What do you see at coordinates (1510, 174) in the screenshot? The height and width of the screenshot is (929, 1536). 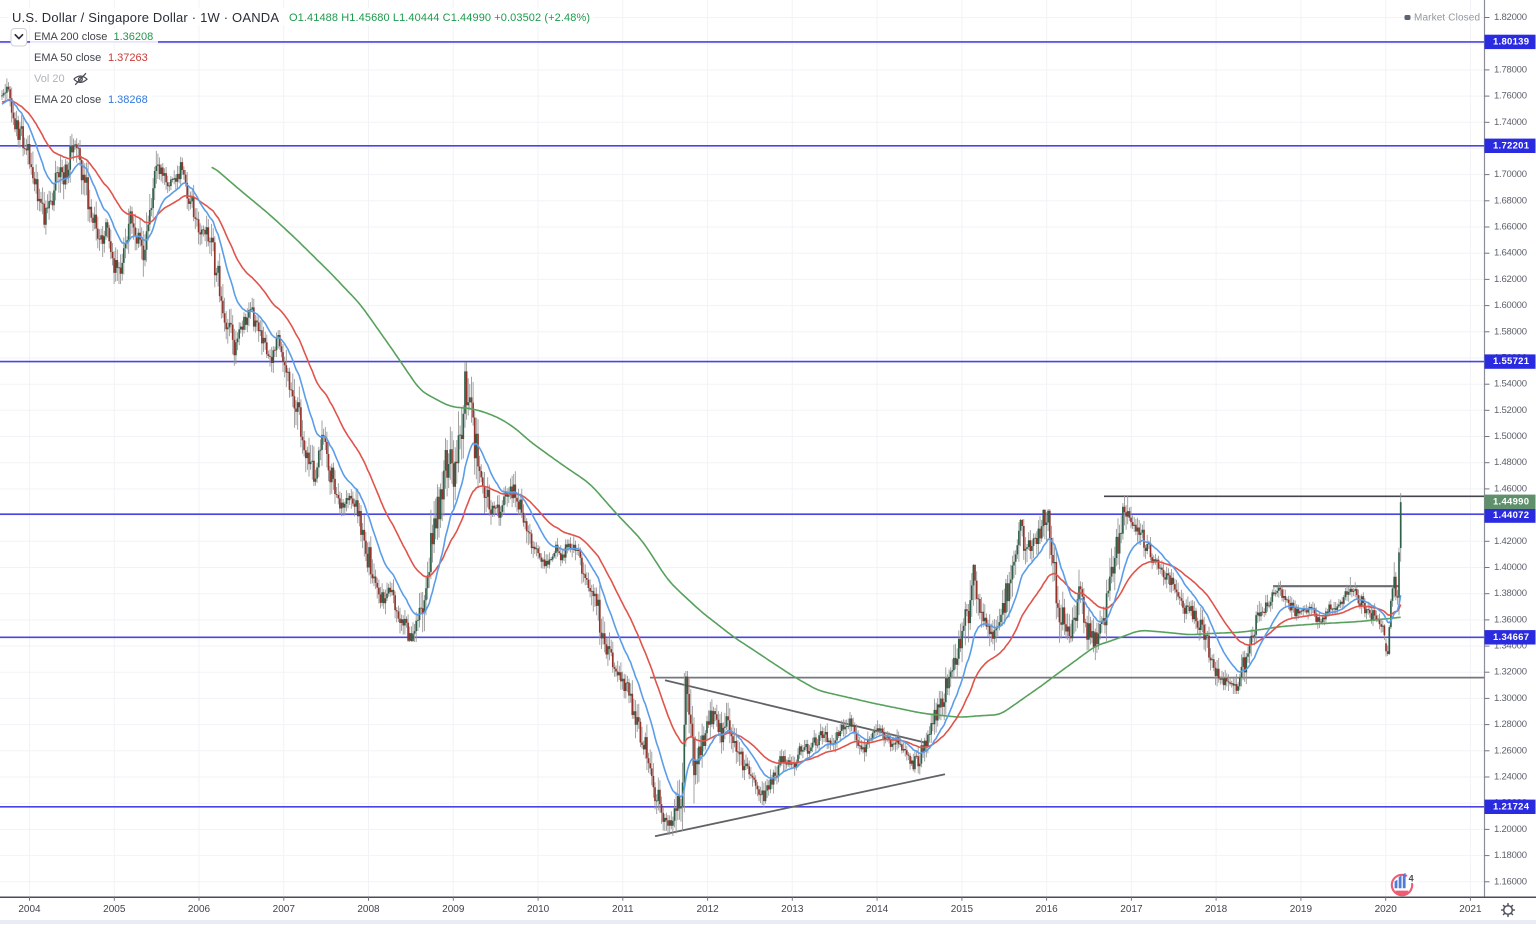 I see `svg-text: 1.70000` at bounding box center [1510, 174].